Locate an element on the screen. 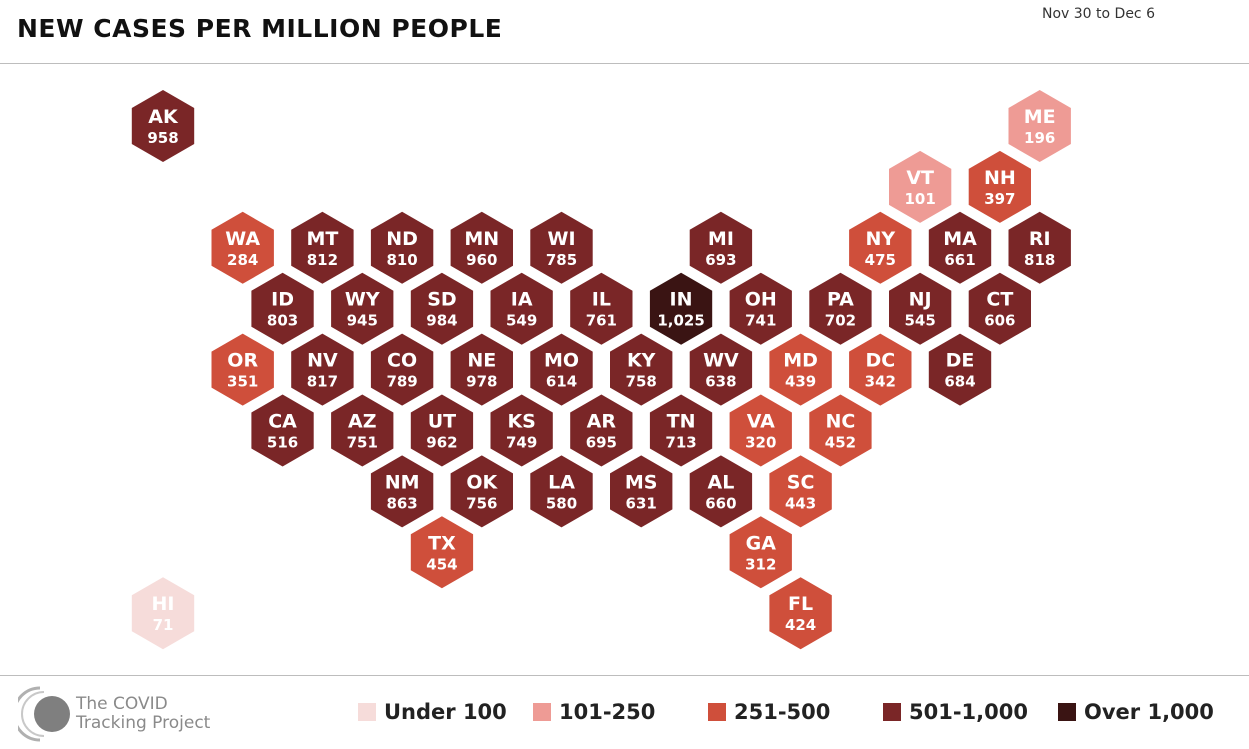 The image size is (1249, 749). state-value-label: 785 is located at coordinates (561, 260).